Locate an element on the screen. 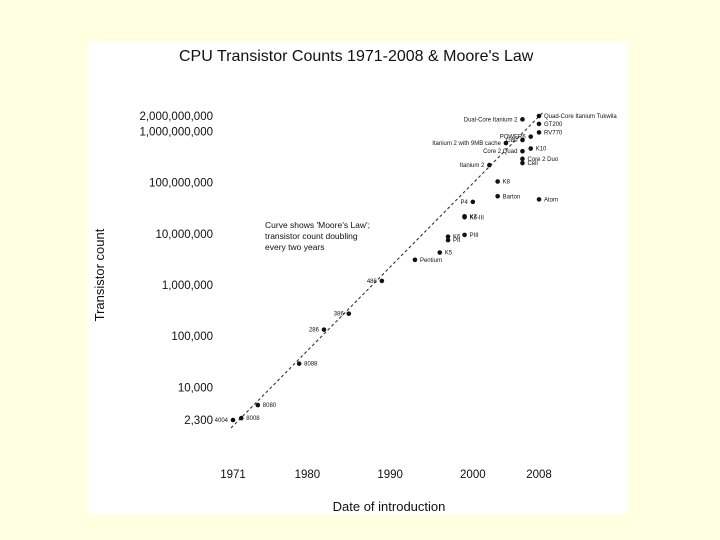  point-label: P4 is located at coordinates (464, 203).